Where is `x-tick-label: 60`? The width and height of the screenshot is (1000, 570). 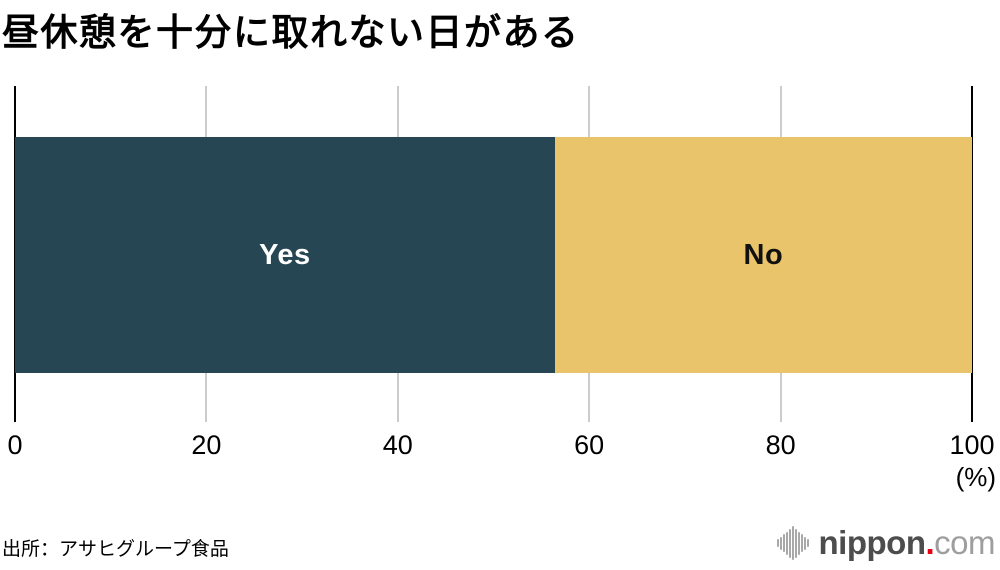
x-tick-label: 60 is located at coordinates (589, 445).